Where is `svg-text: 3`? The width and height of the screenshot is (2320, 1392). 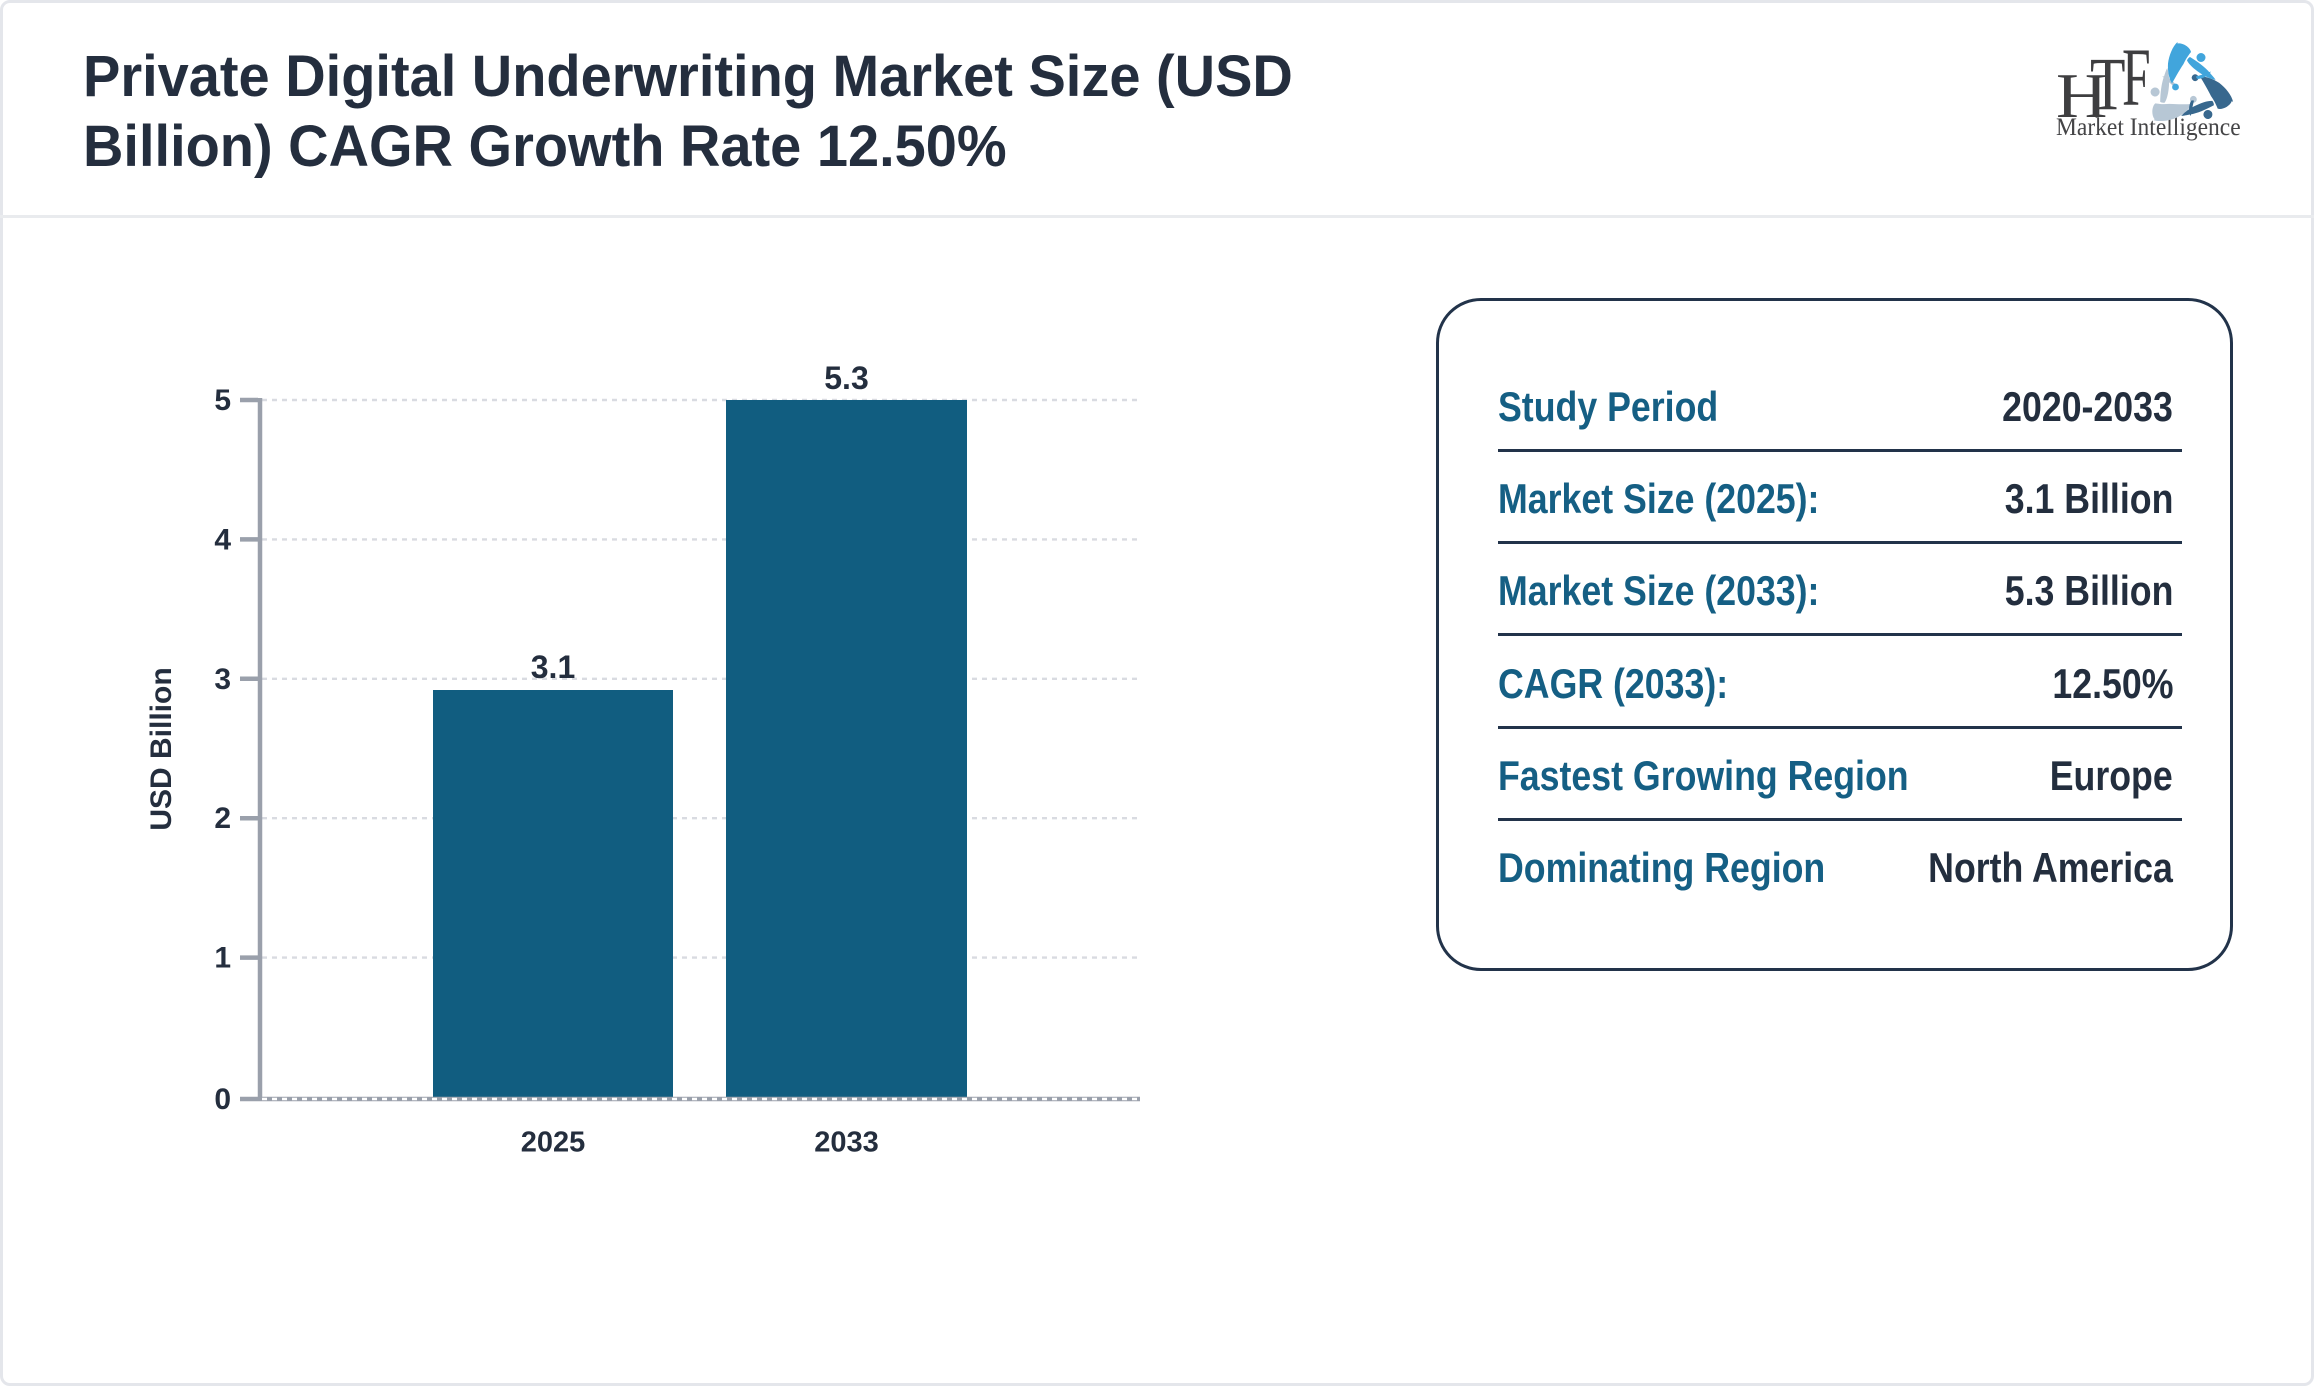 svg-text: 3 is located at coordinates (222, 679).